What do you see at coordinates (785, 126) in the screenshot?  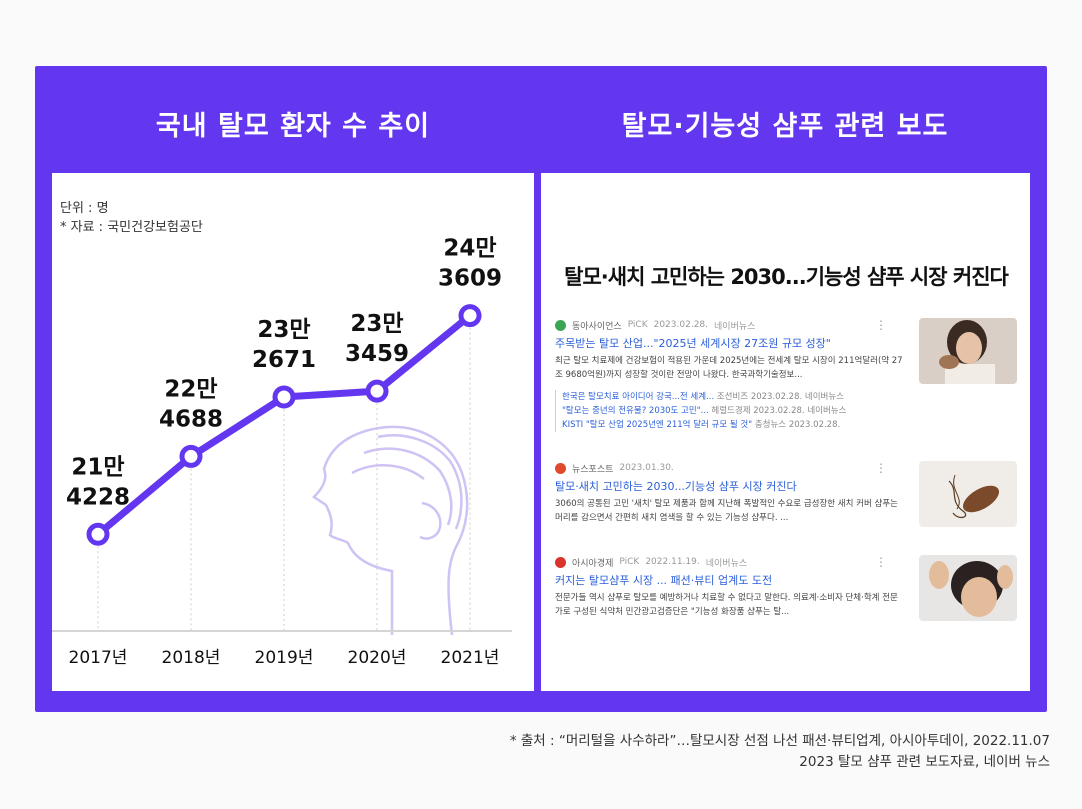 I see `news-panel-title: 탈모·기능성 샴푸 관련 보도` at bounding box center [785, 126].